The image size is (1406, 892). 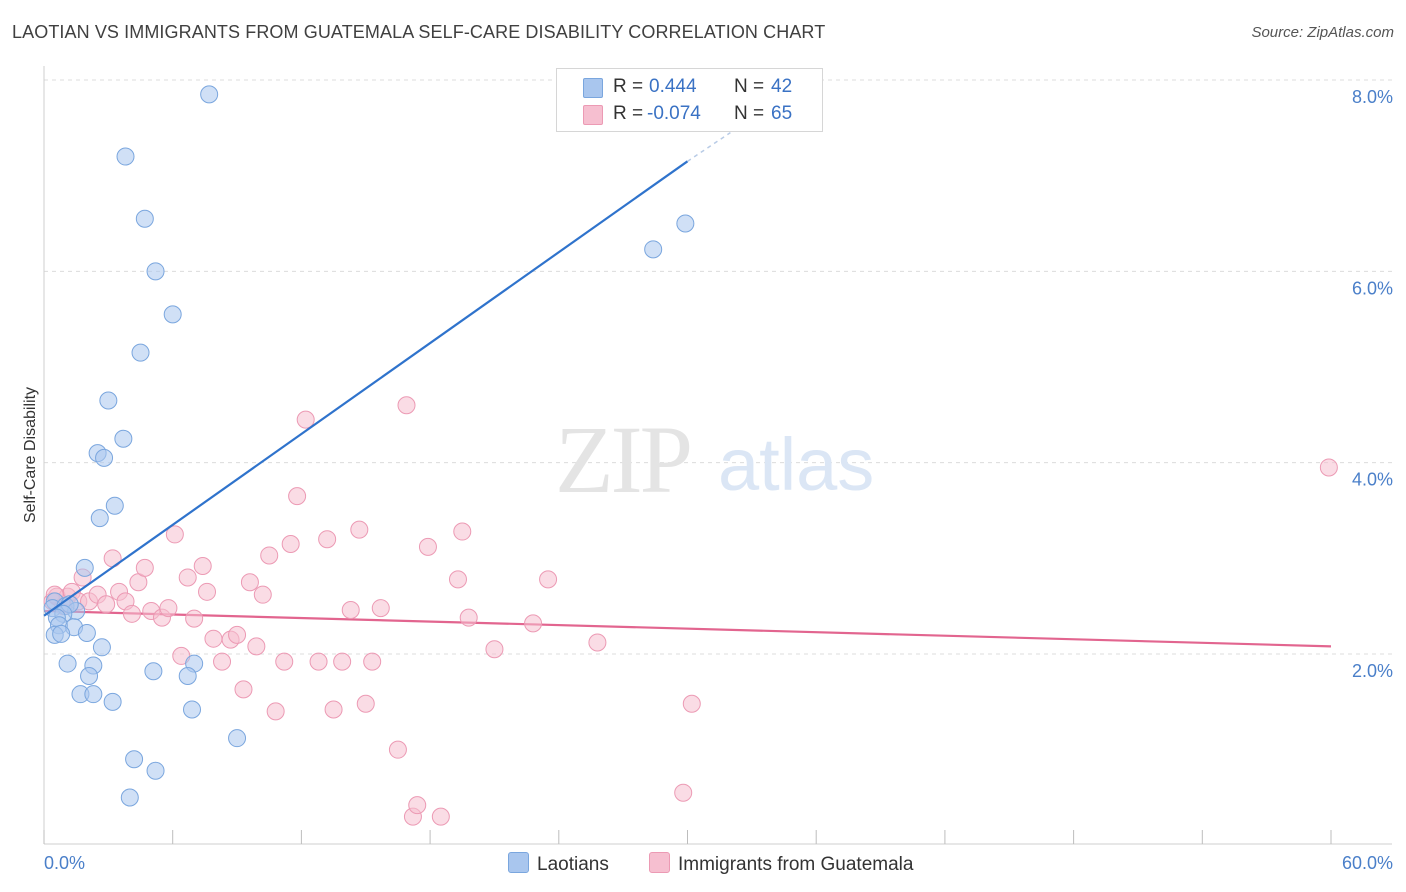 I want to click on legend-row-laotians: R = 0.444 N = 42, so click(x=689, y=87).